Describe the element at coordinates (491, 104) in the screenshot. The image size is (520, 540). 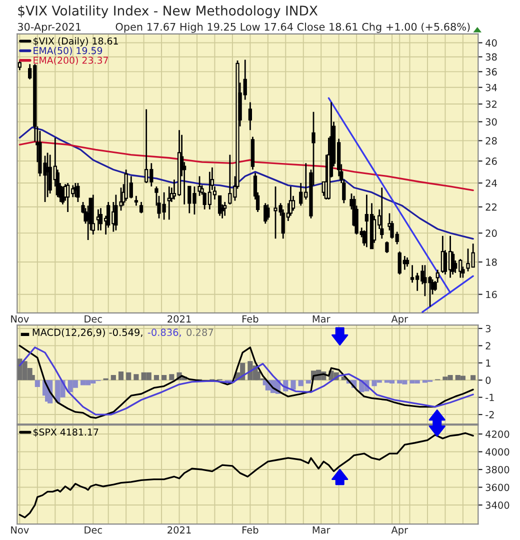
I see `y-tick-label: 32` at that location.